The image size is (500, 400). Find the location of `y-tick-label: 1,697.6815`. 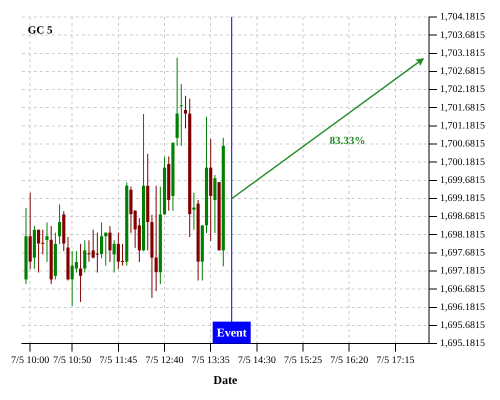

y-tick-label: 1,697.6815 is located at coordinates (462, 253).